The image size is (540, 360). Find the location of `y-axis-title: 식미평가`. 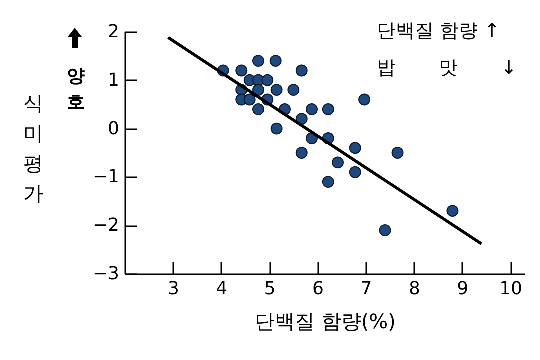

y-axis-title: 식미평가 is located at coordinates (34, 149).